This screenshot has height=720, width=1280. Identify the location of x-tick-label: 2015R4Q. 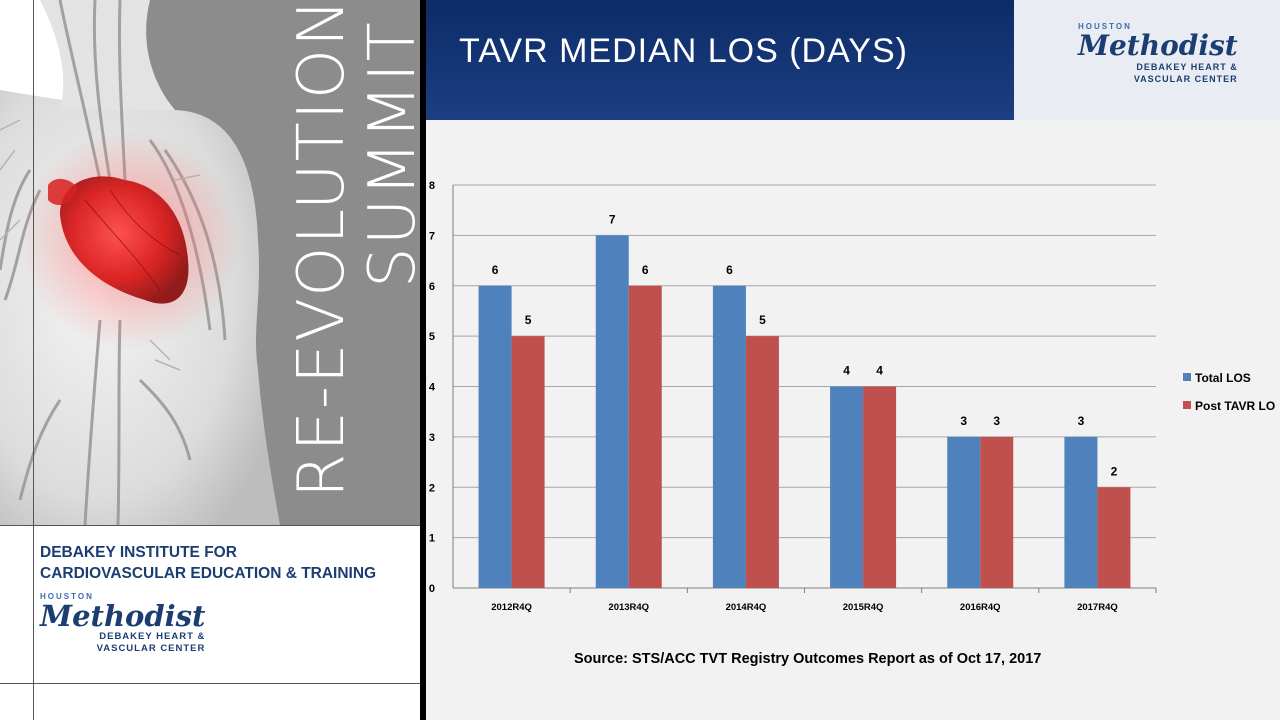
(863, 607).